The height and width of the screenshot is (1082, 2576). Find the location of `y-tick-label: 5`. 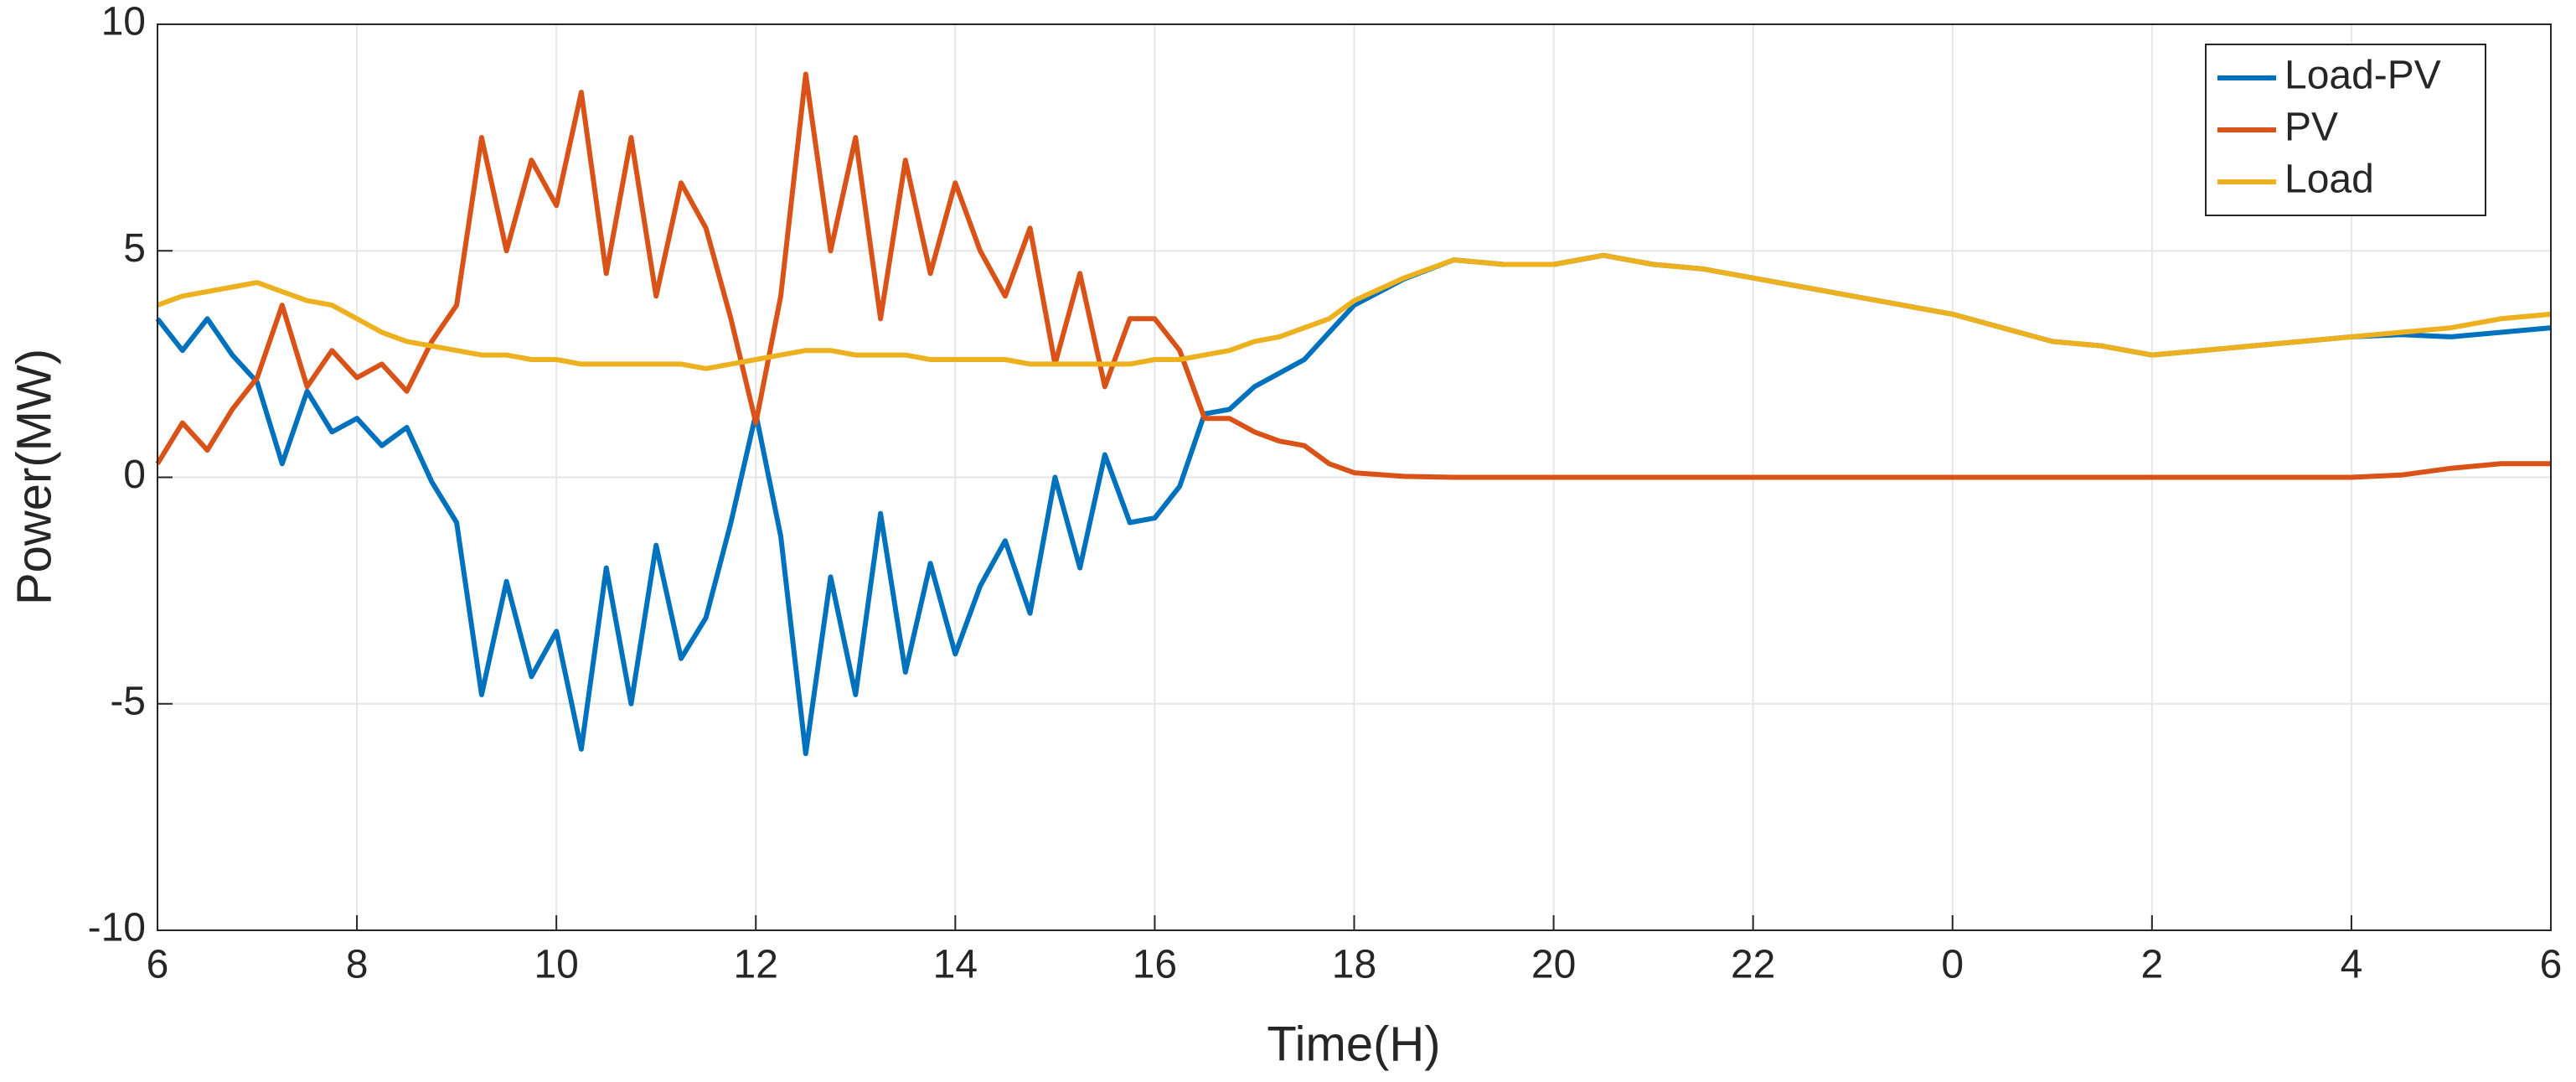

y-tick-label: 5 is located at coordinates (134, 248).